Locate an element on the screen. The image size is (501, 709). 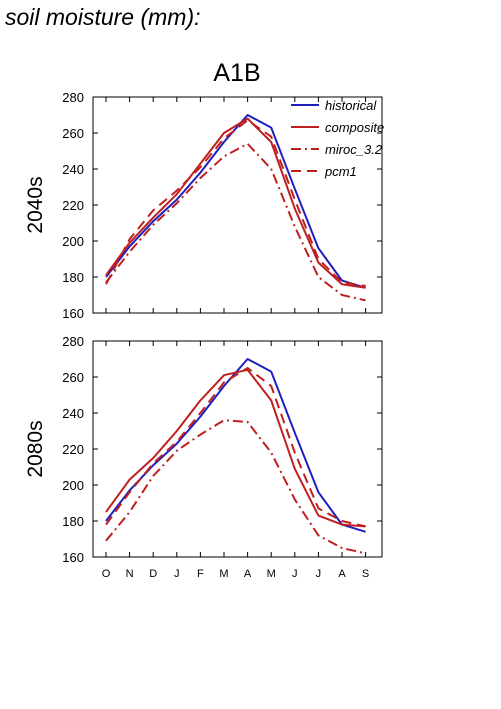
page-heading: soil moisture (mm): is located at coordinates (103, 17).